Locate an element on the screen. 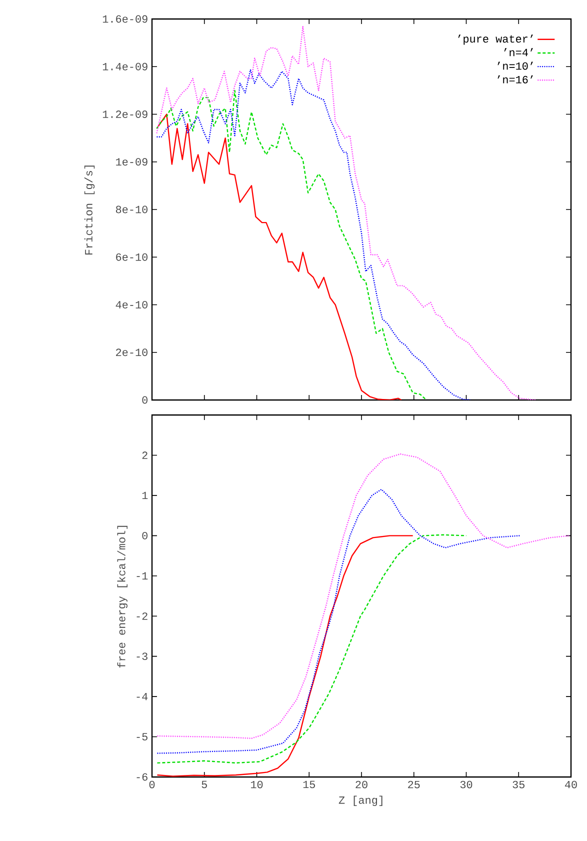 The width and height of the screenshot is (587, 841). x-axis-title: Z [ang] is located at coordinates (360, 801).